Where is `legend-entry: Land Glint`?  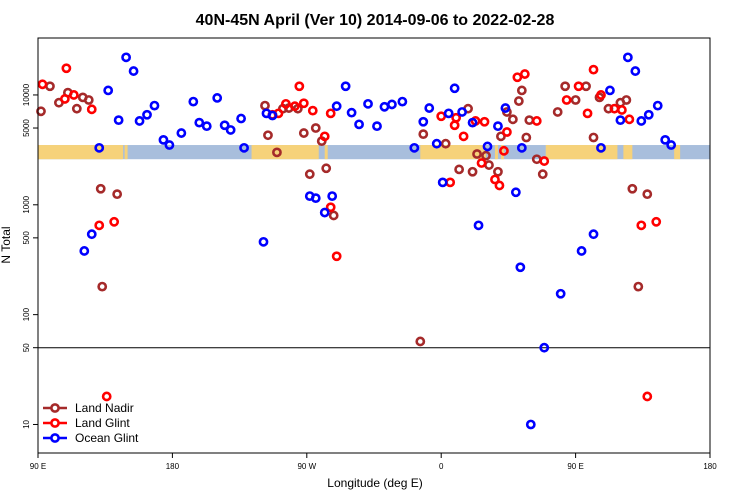
legend-entry: Land Glint is located at coordinates (102, 423).